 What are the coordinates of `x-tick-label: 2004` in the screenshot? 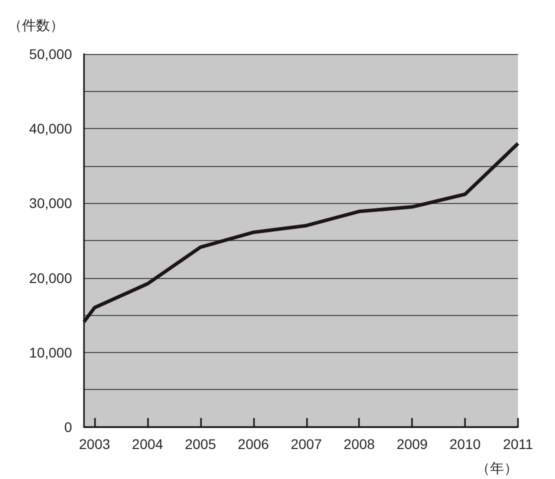 It's located at (148, 444).